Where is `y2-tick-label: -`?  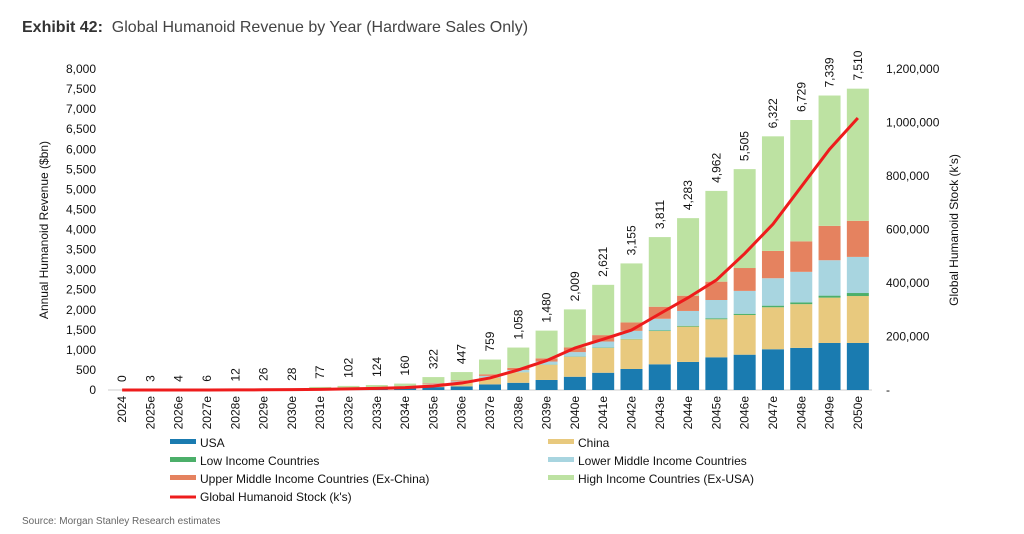 y2-tick-label: - is located at coordinates (888, 390).